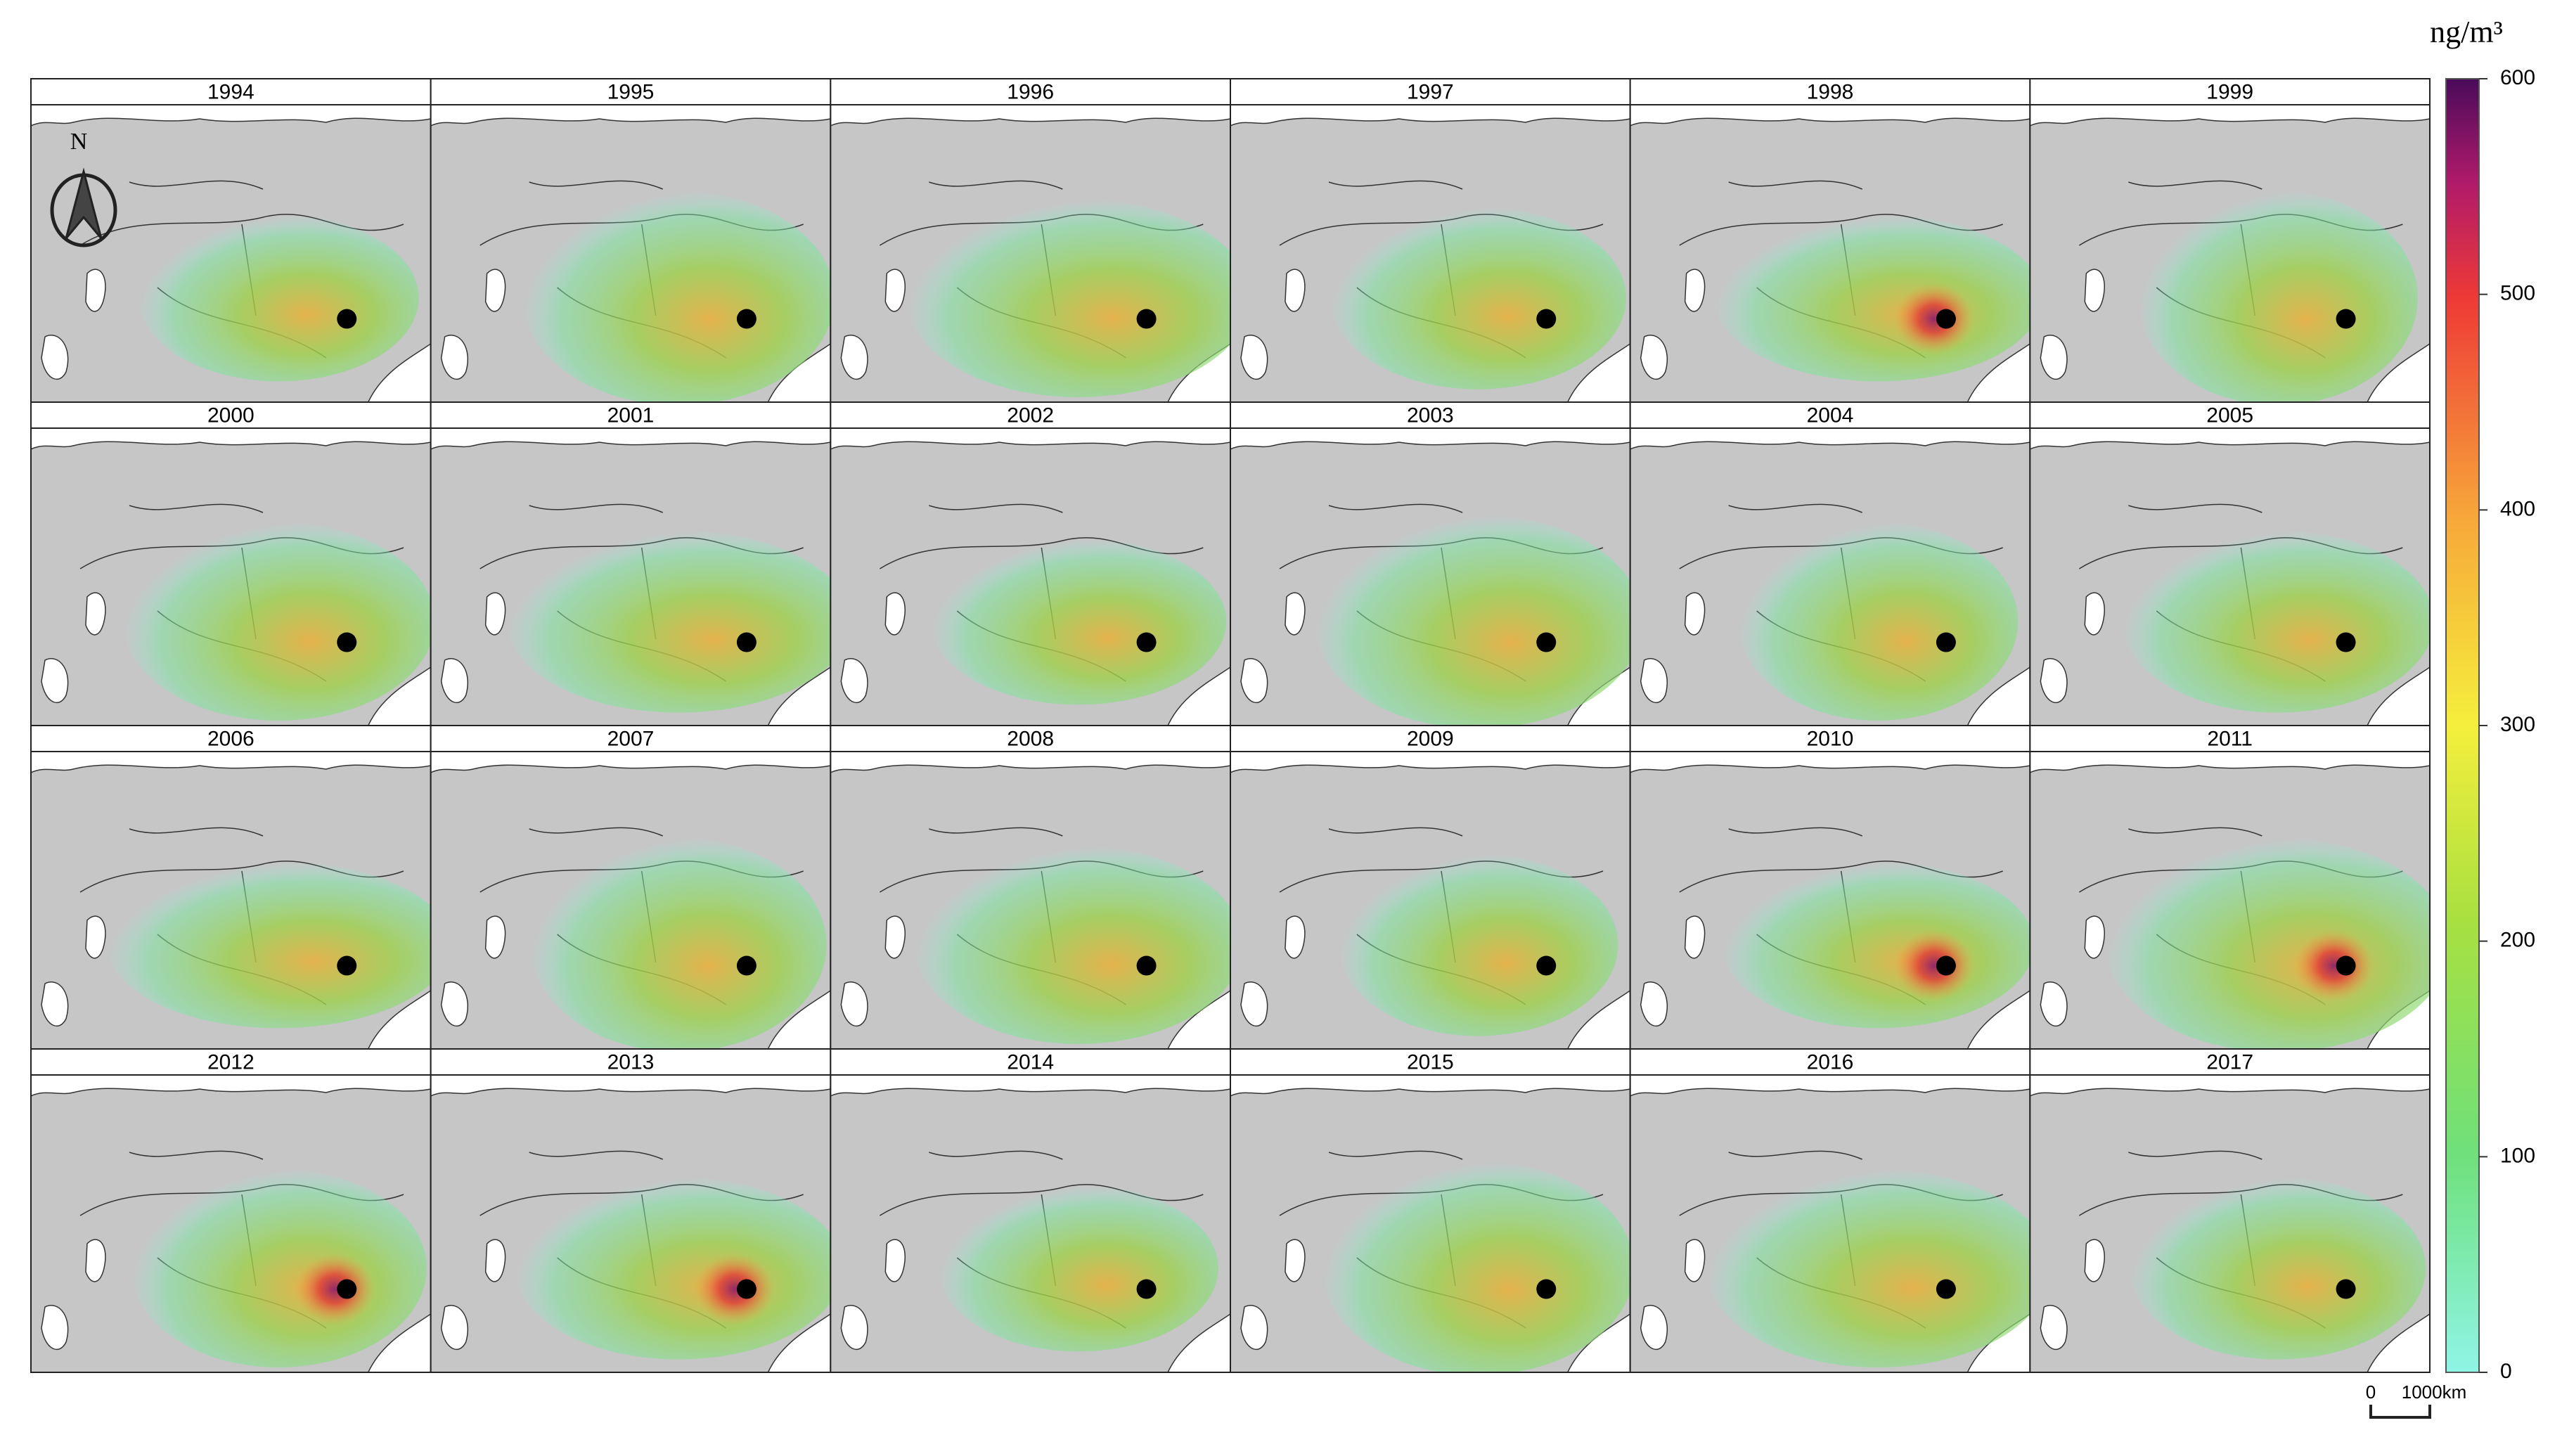 This screenshot has height=1456, width=2562. Describe the element at coordinates (231, 738) in the screenshot. I see `panel-title: 2006` at that location.